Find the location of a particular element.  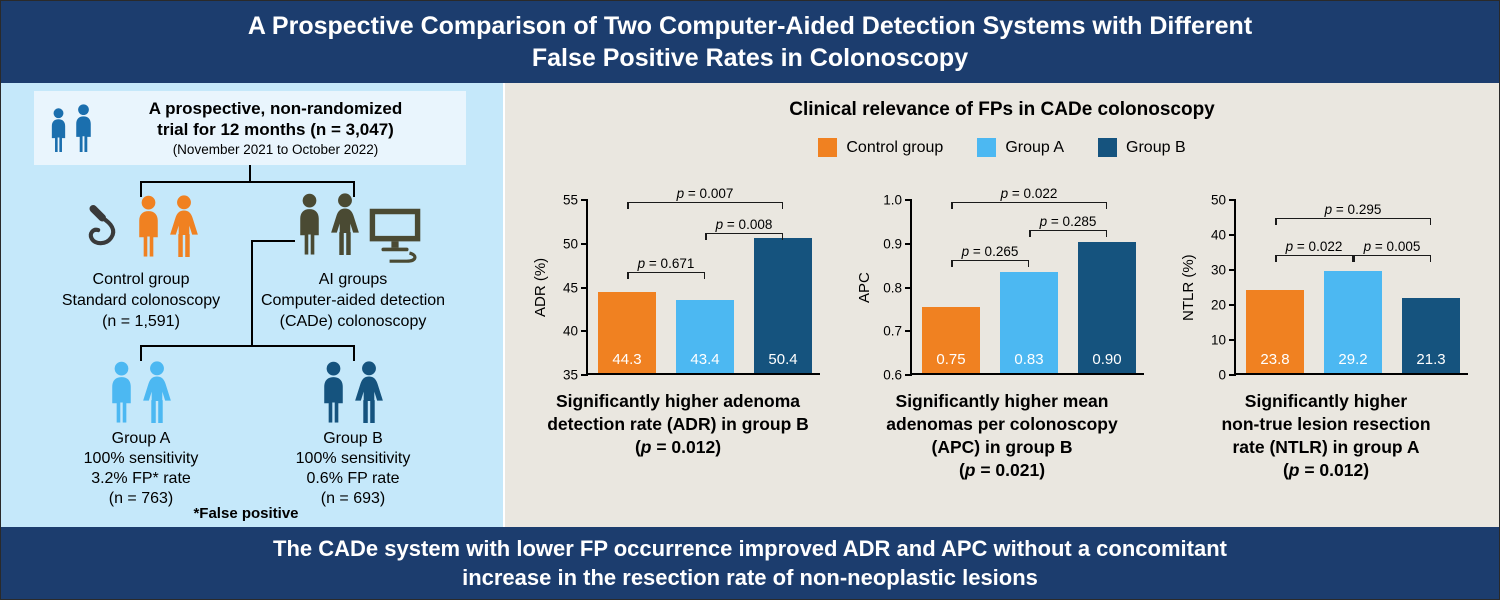

y-tick-label: 0 is located at coordinates (1222, 375).